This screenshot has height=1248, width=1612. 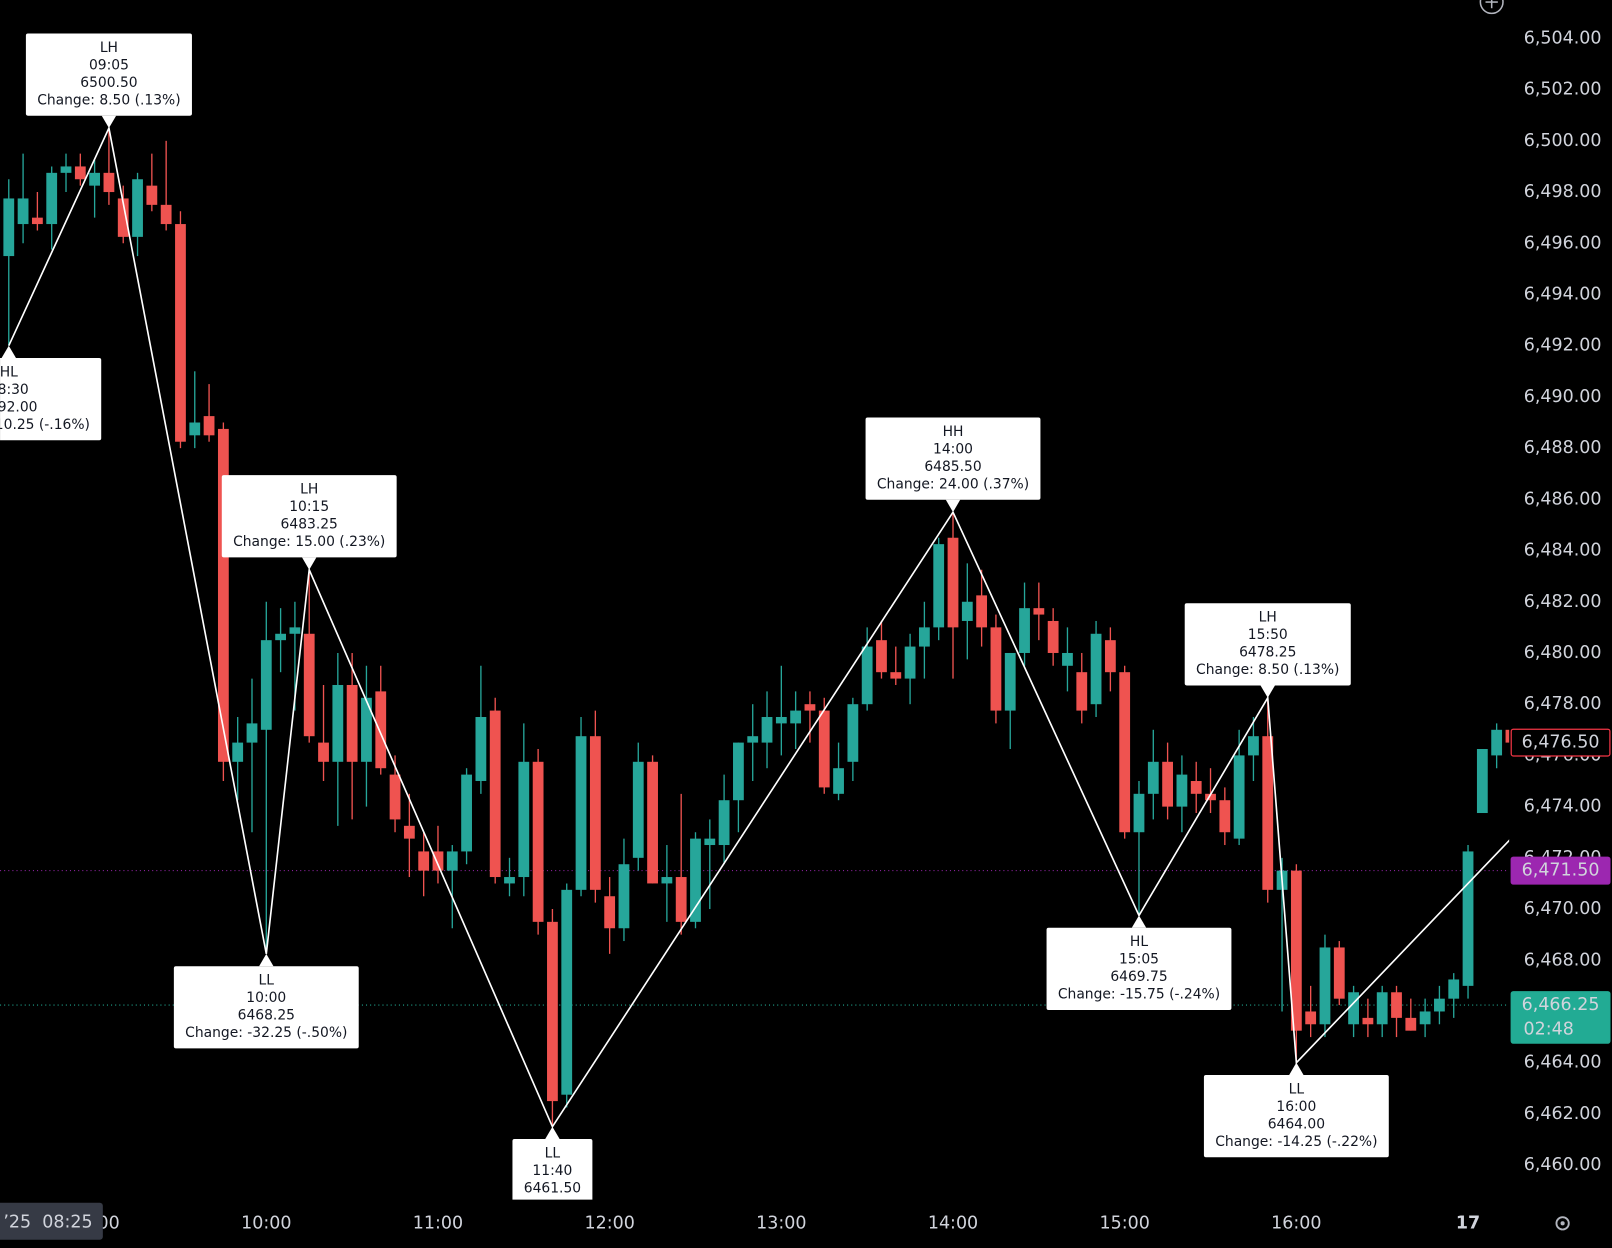 What do you see at coordinates (1296, 1124) in the screenshot?
I see `pivot-text: 6464.00` at bounding box center [1296, 1124].